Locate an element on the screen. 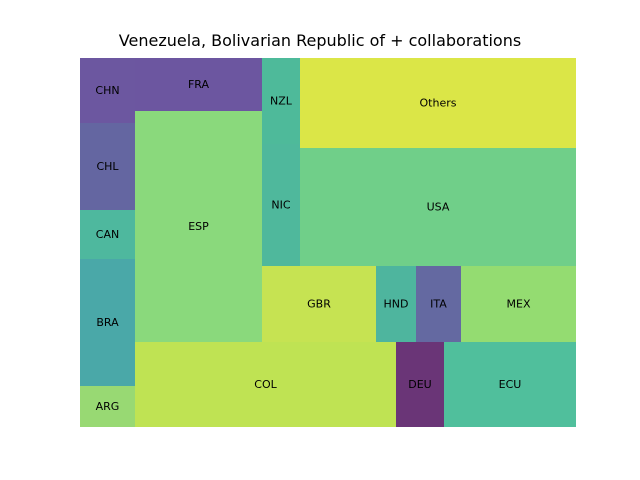 Image resolution: width=640 pixels, height=480 pixels. treemap-cell-chn is located at coordinates (107, 90).